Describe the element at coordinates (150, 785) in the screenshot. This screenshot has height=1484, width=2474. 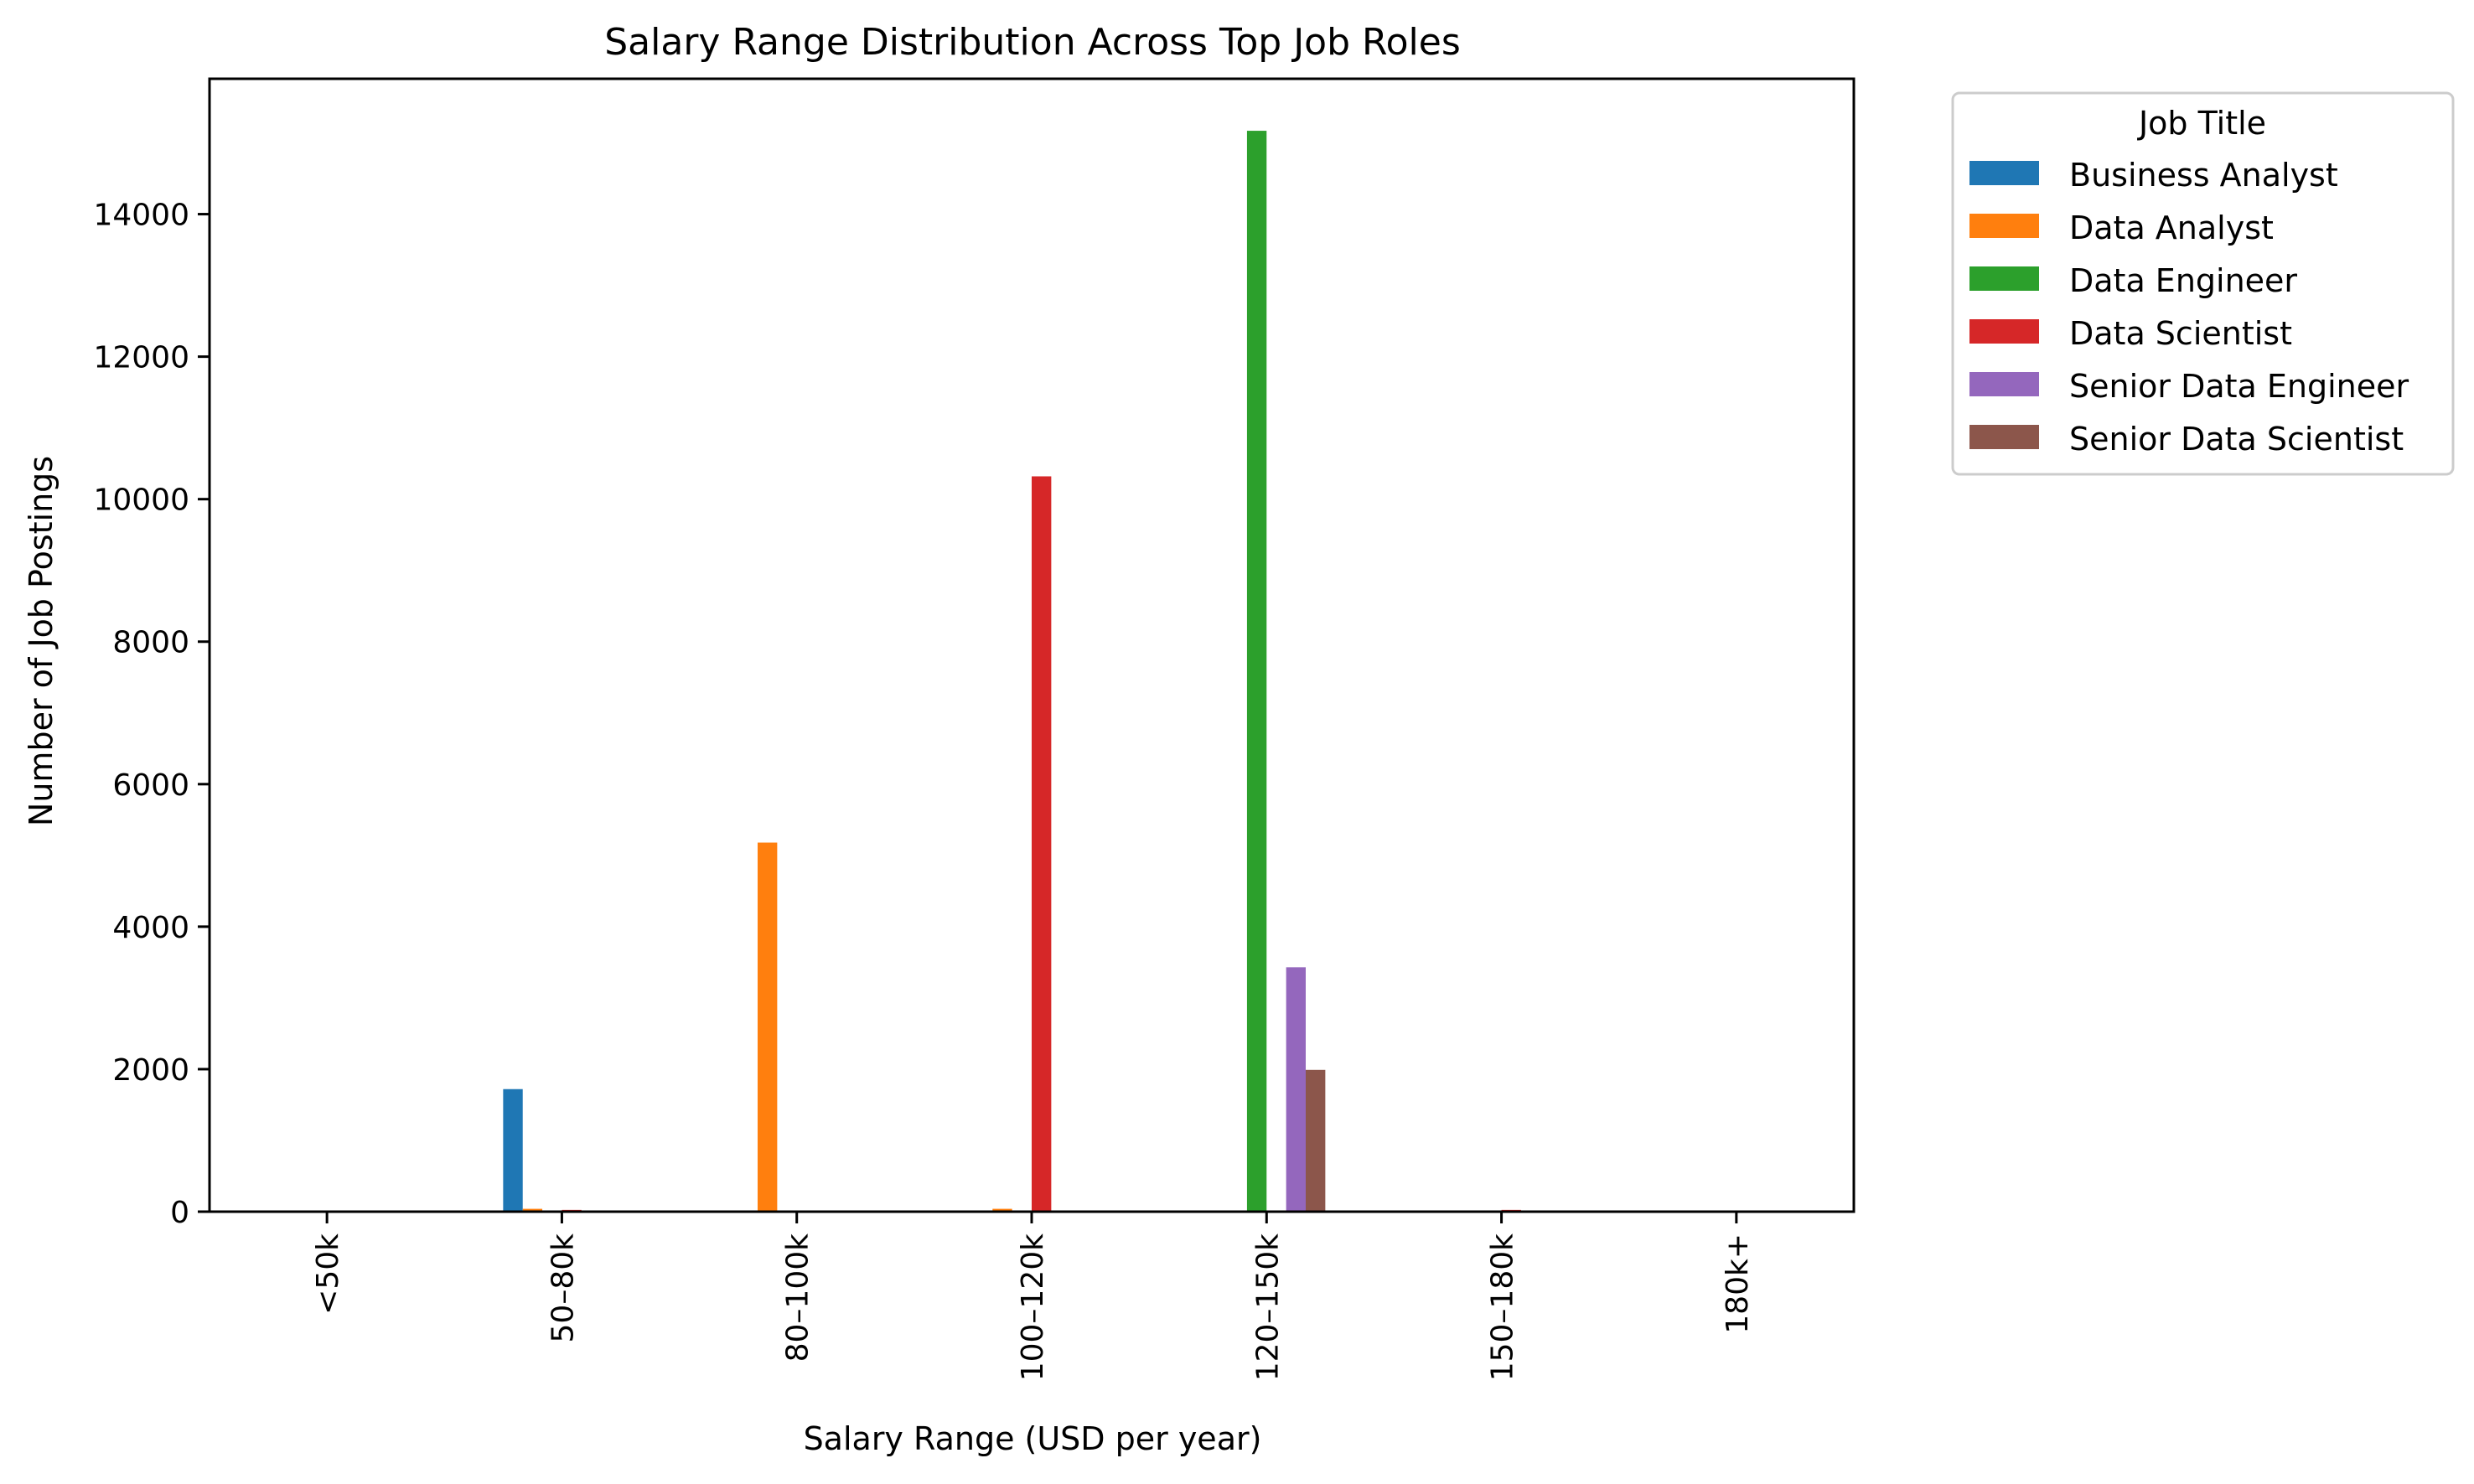
I see `y-tick-label: 6000` at that location.